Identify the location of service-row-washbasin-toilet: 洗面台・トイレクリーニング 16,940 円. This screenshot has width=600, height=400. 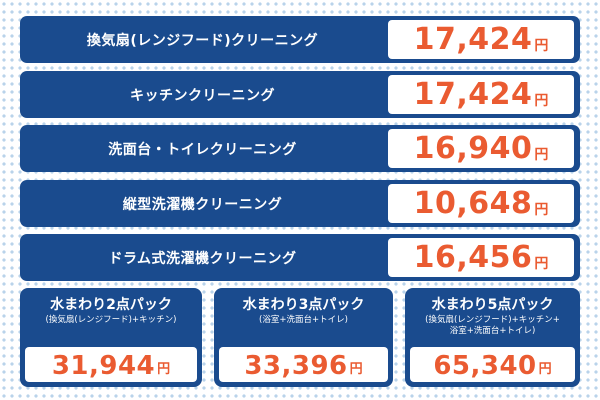
(300, 148).